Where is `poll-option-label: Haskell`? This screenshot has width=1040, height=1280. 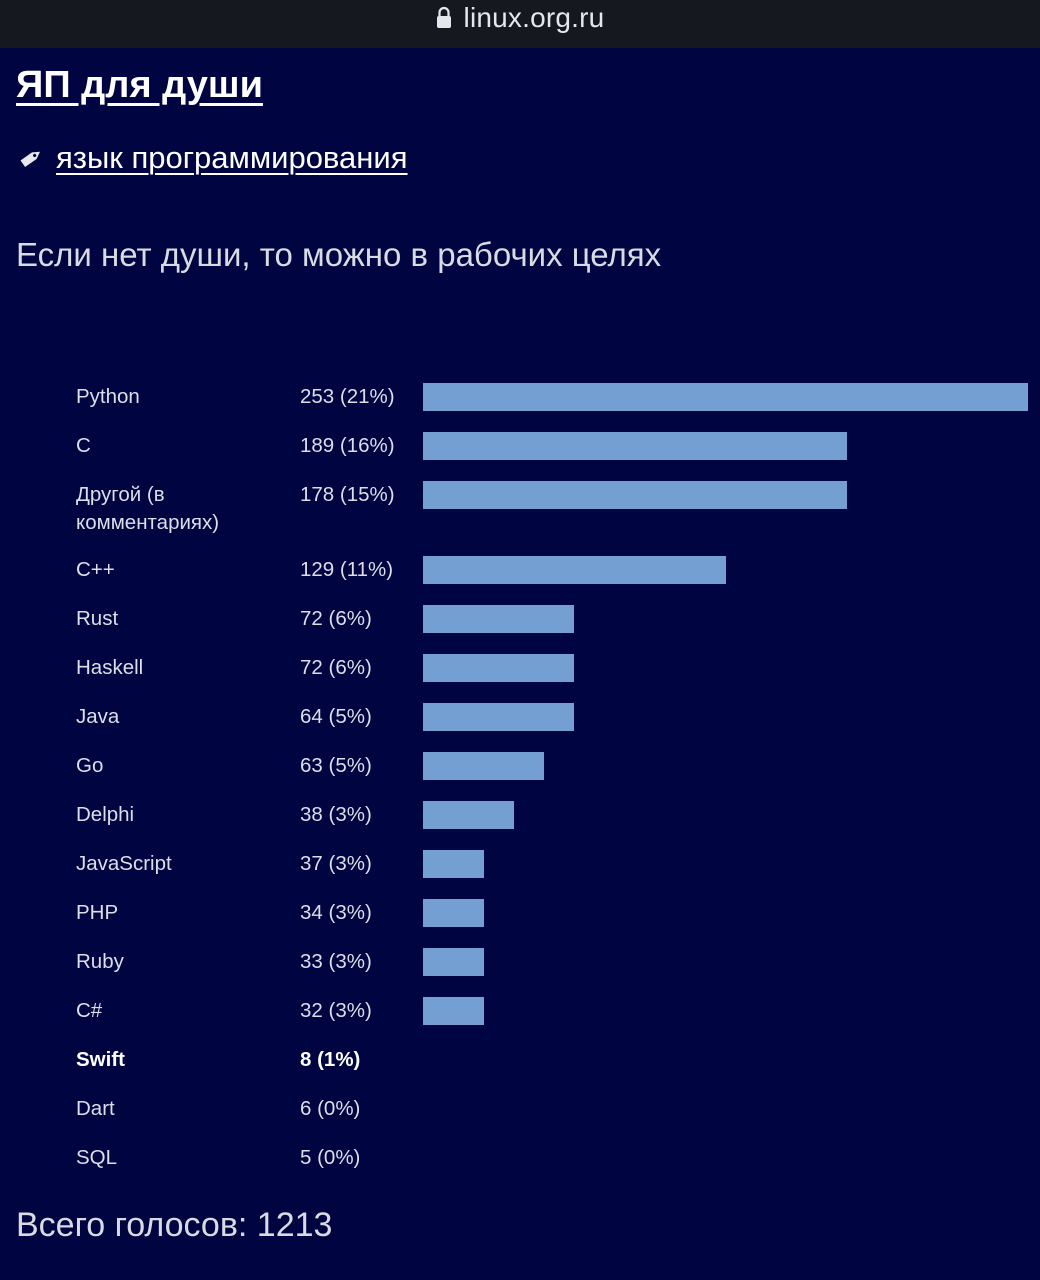
poll-option-label: Haskell is located at coordinates (110, 667).